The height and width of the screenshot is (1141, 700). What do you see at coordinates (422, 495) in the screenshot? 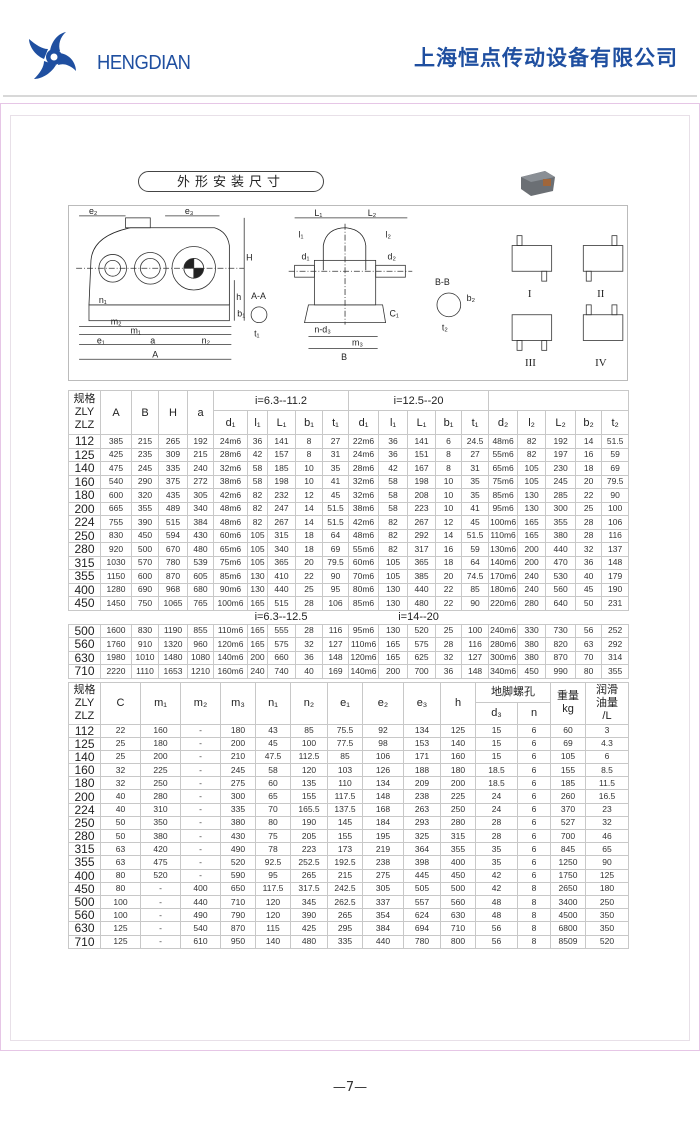
I see `table-cell: 208` at bounding box center [422, 495].